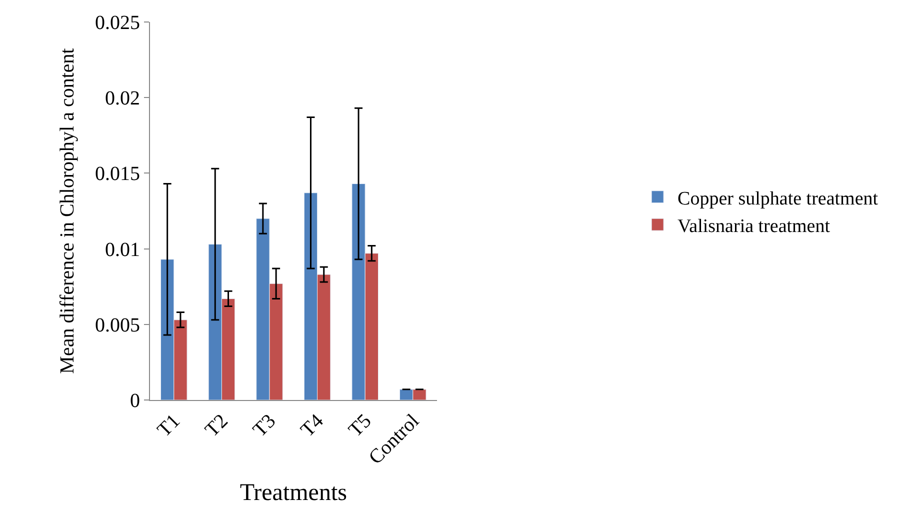 The height and width of the screenshot is (513, 897). Describe the element at coordinates (312, 426) in the screenshot. I see `x-tick-label: T4` at that location.